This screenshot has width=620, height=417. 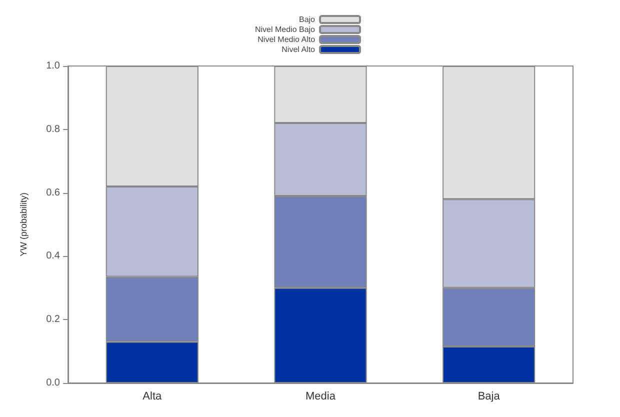 I want to click on x-tick-label: Media, so click(x=321, y=396).